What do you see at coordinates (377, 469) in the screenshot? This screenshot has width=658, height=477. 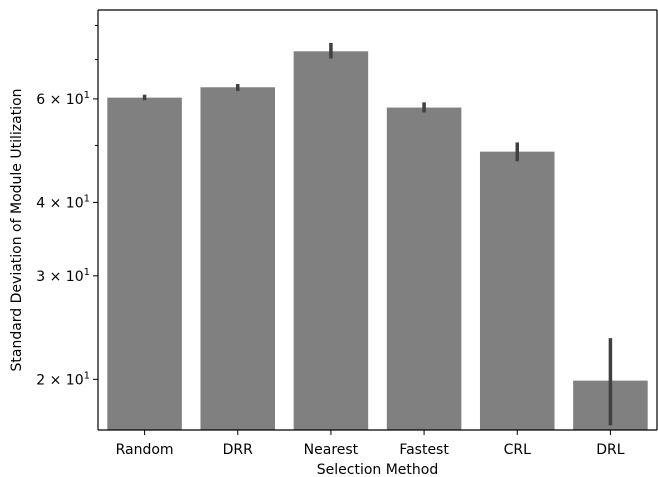 I see `x-axis-label: Selection Method` at bounding box center [377, 469].